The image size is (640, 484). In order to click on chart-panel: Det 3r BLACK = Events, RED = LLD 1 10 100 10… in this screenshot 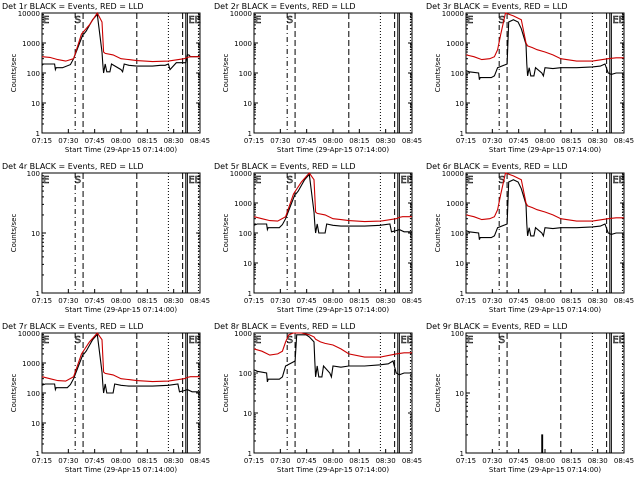, I will do `click(530, 78)`.